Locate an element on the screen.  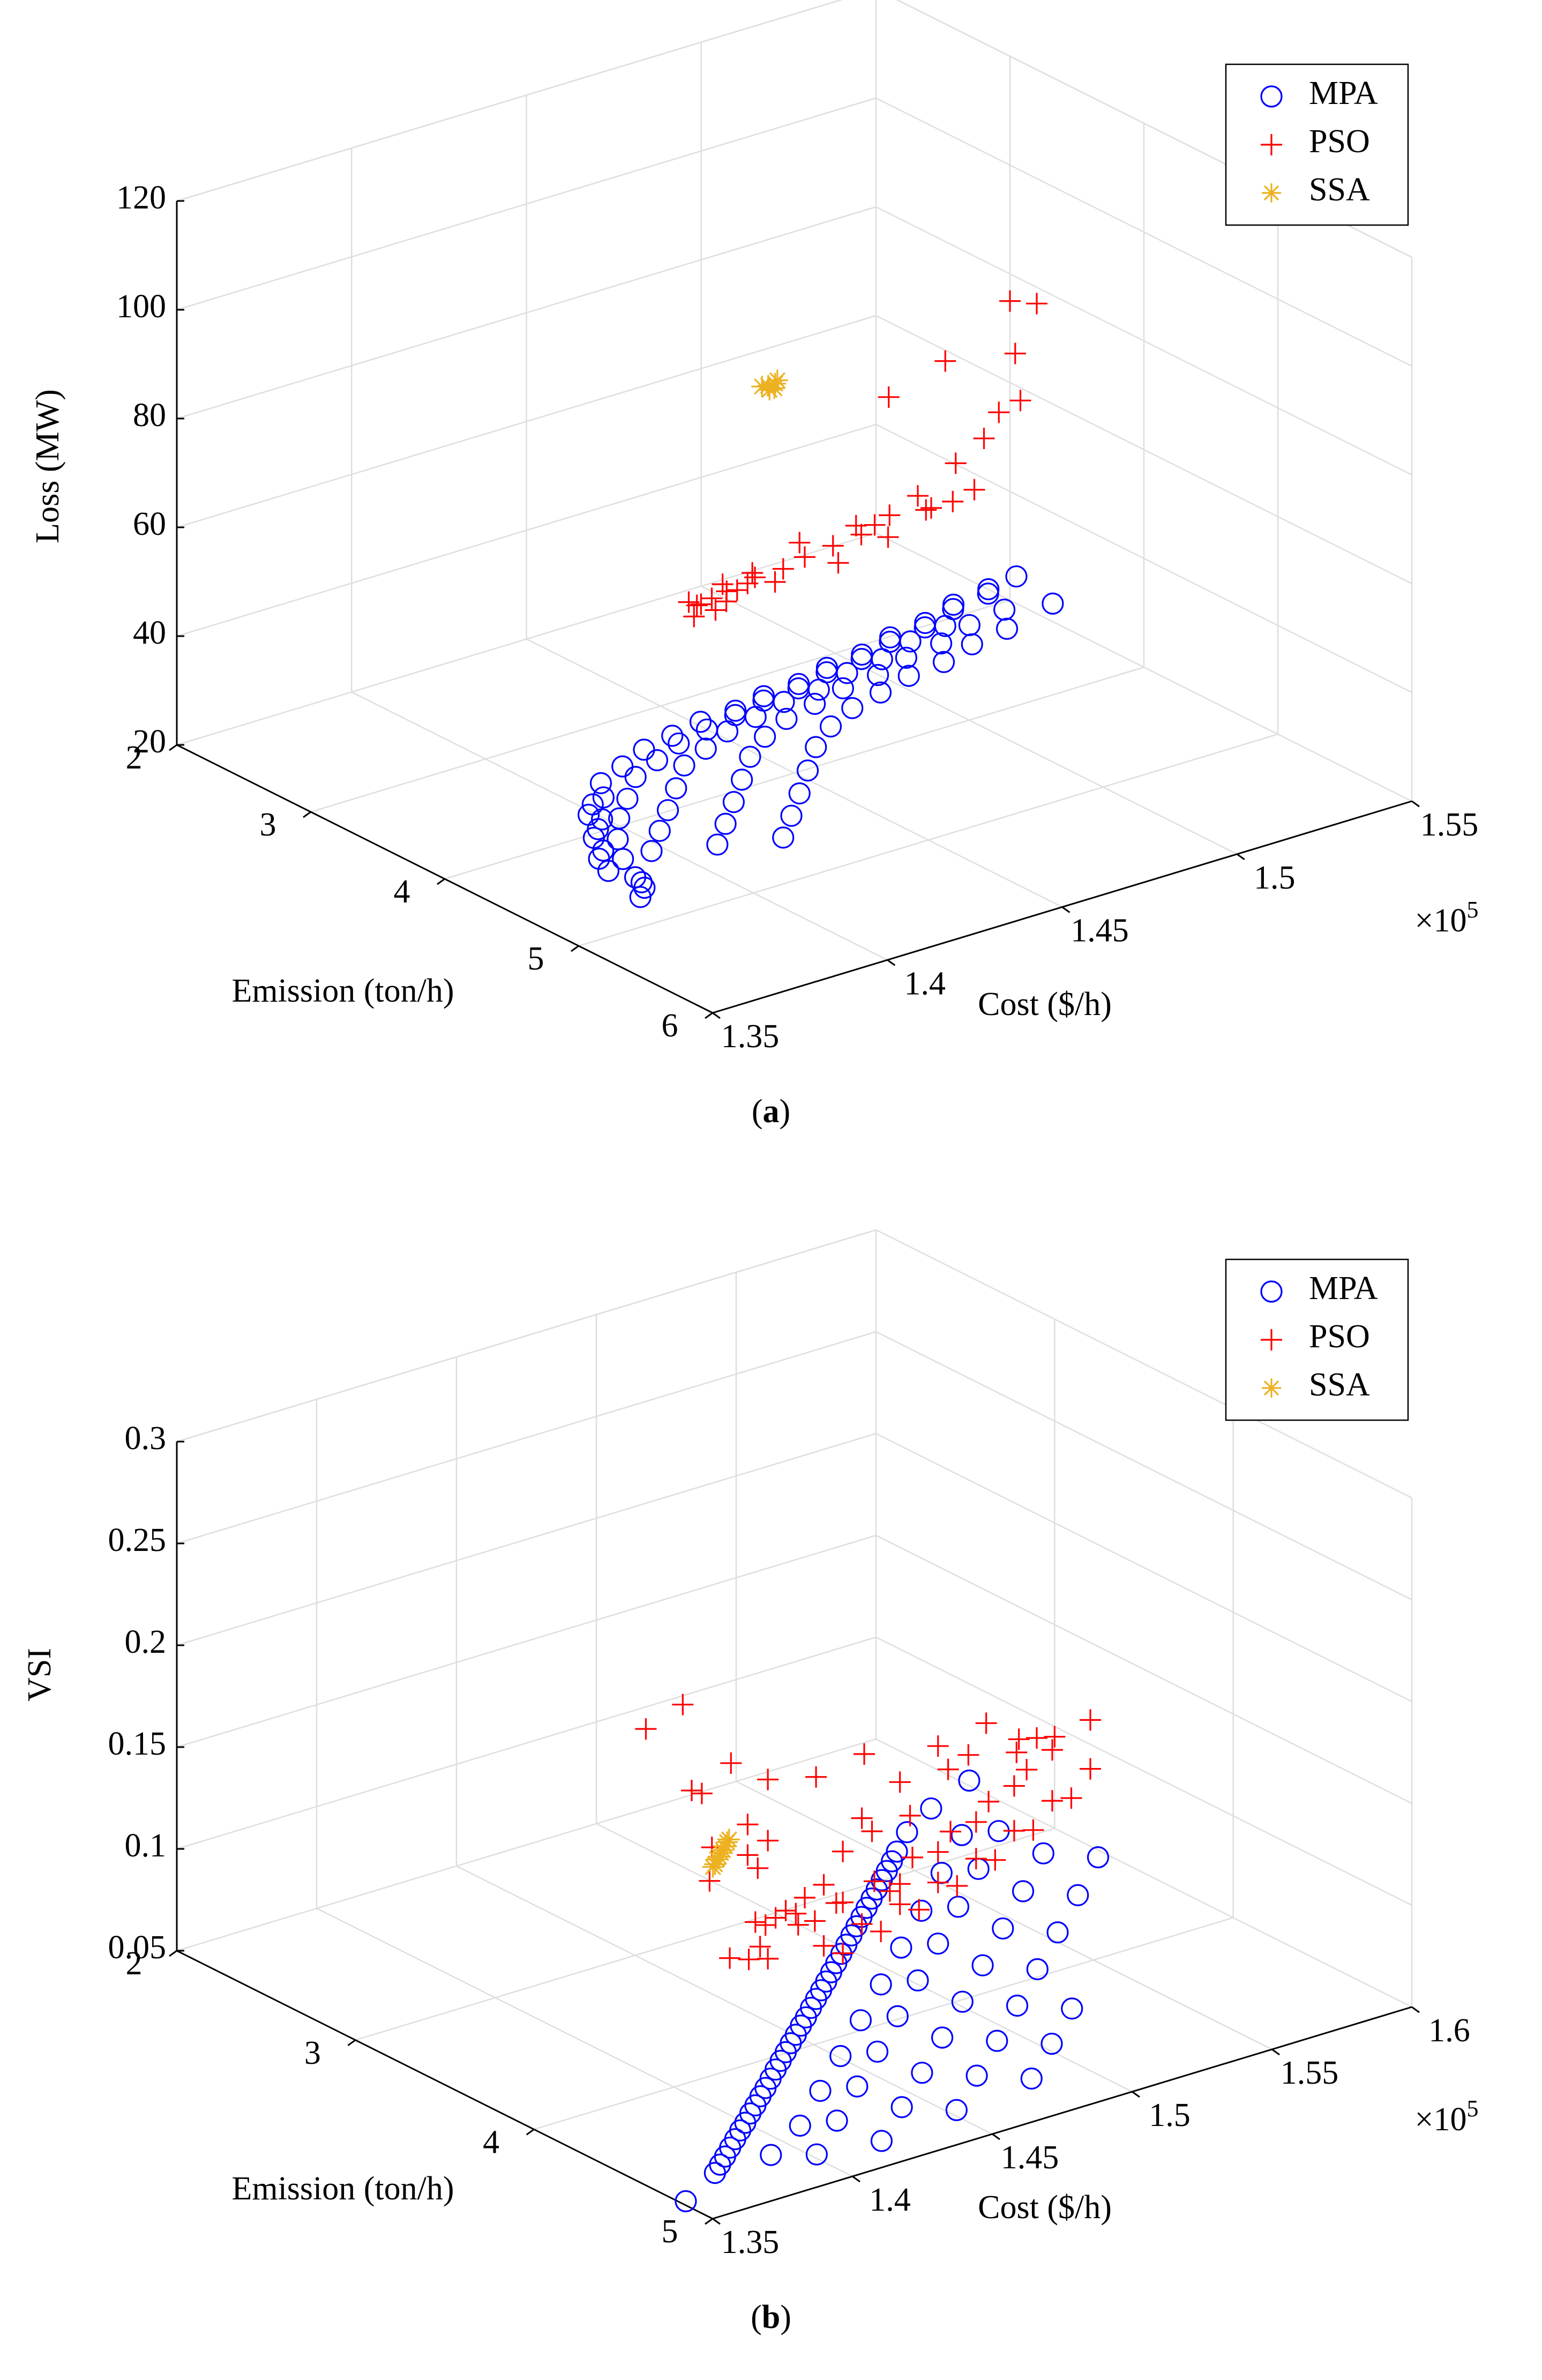
x-axis-line is located at coordinates (1062, 2113).